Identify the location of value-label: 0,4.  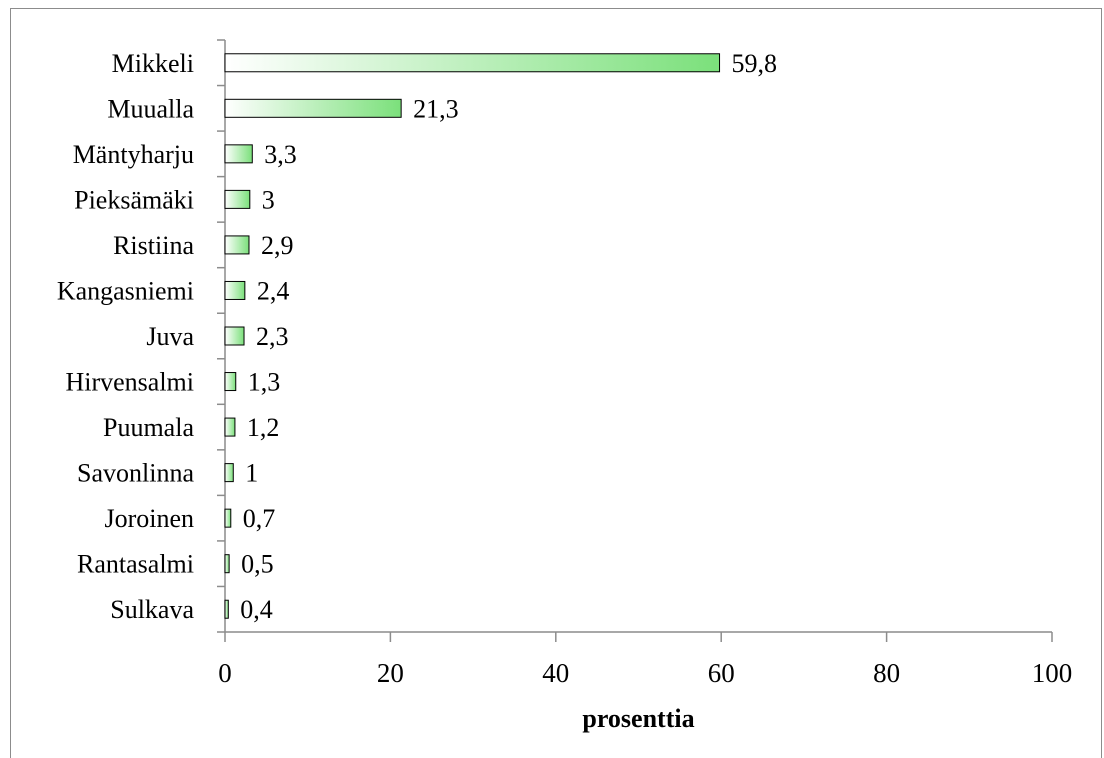
(256, 609).